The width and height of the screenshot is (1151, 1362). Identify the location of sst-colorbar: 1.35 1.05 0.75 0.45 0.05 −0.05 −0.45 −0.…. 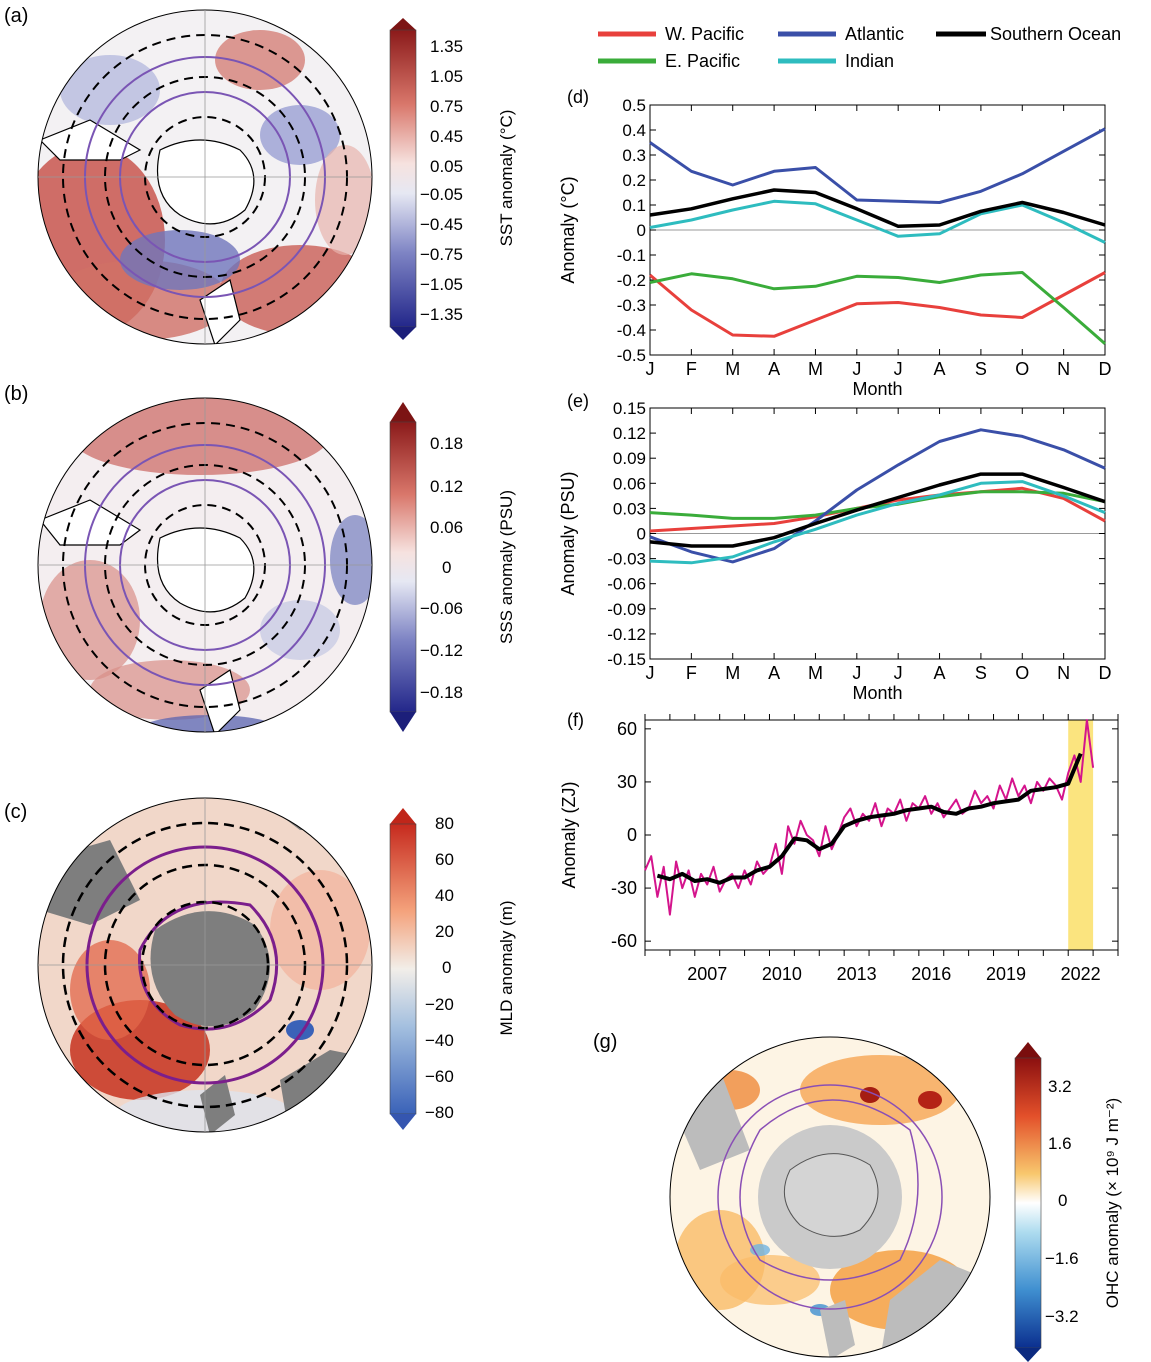
(452, 179).